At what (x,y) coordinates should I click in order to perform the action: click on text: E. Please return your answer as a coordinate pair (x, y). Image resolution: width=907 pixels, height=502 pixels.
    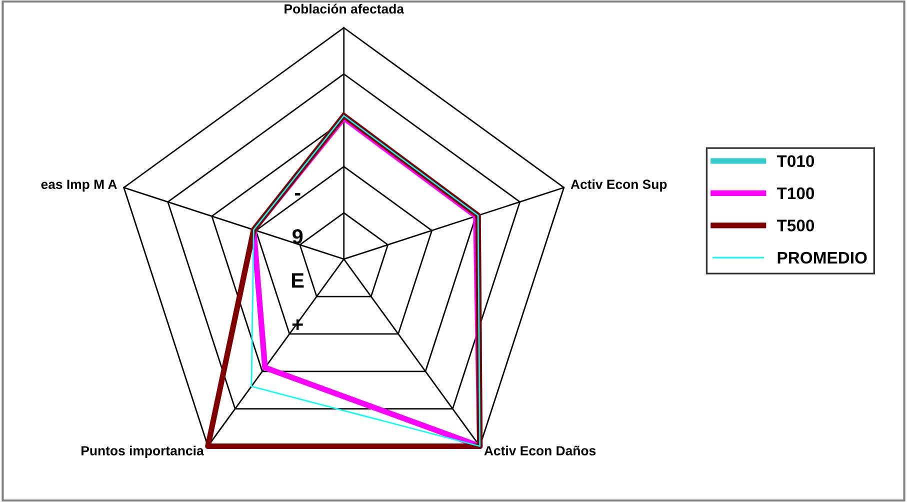
    Looking at the image, I should click on (298, 280).